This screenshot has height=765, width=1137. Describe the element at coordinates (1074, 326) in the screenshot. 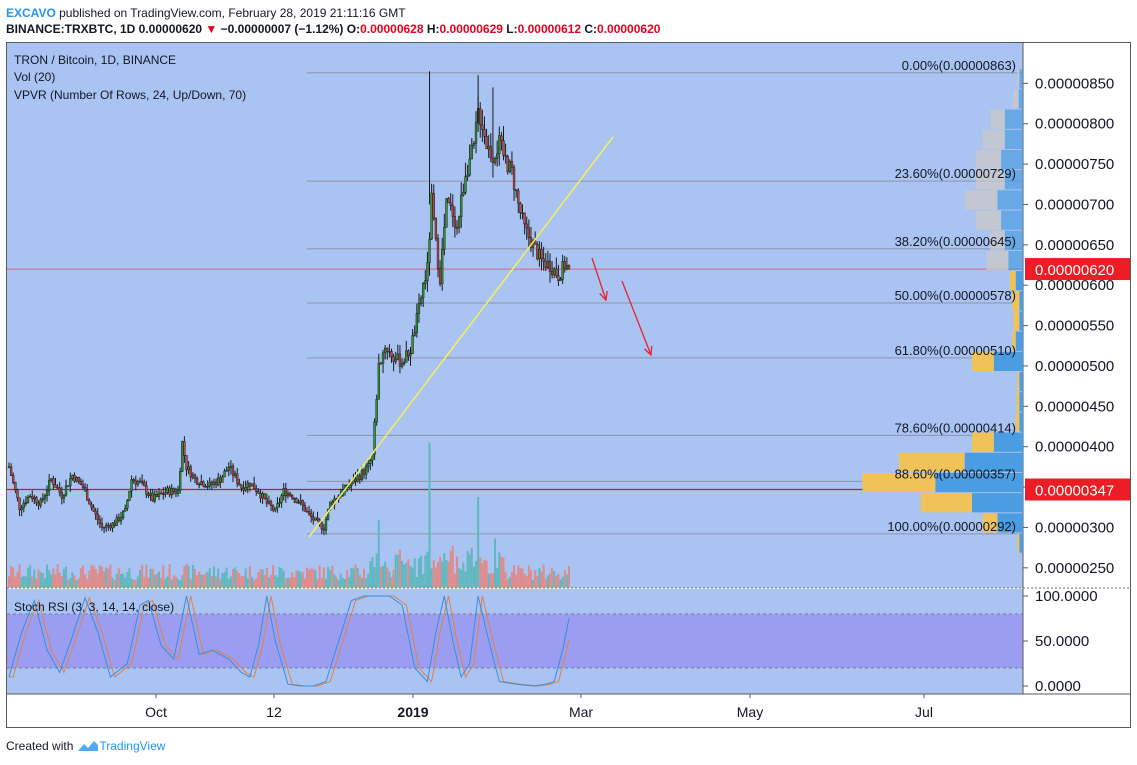

I see `price-tick-label: 0.00000550` at that location.